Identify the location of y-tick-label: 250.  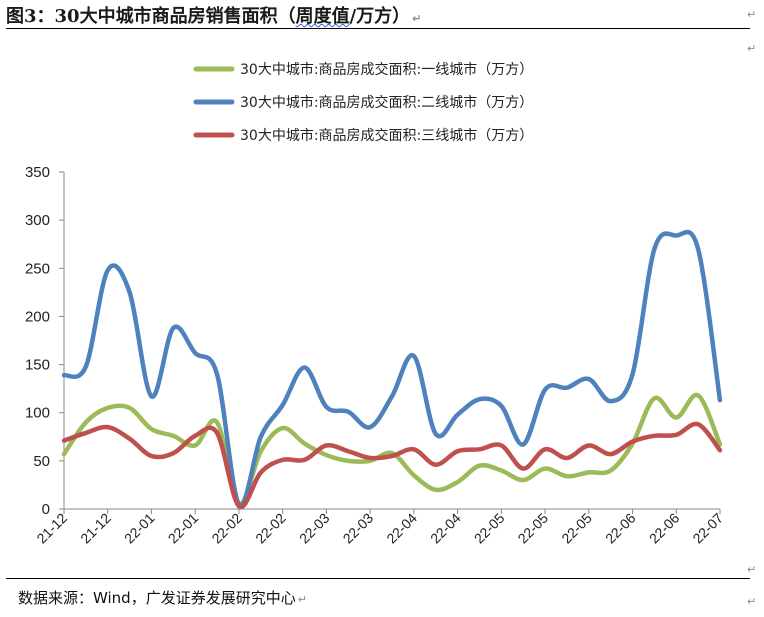
(37, 268).